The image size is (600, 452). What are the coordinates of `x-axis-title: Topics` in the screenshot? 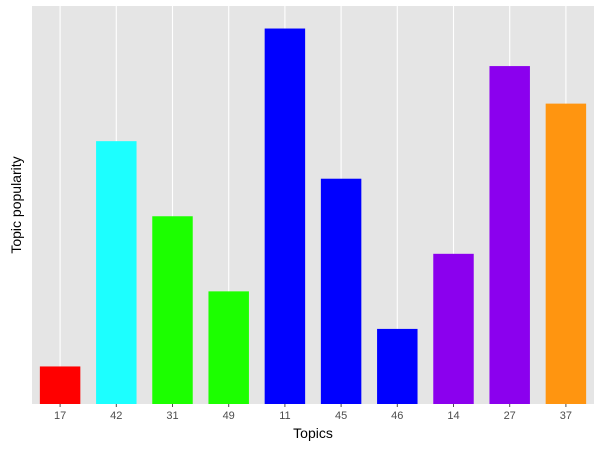 It's located at (313, 433).